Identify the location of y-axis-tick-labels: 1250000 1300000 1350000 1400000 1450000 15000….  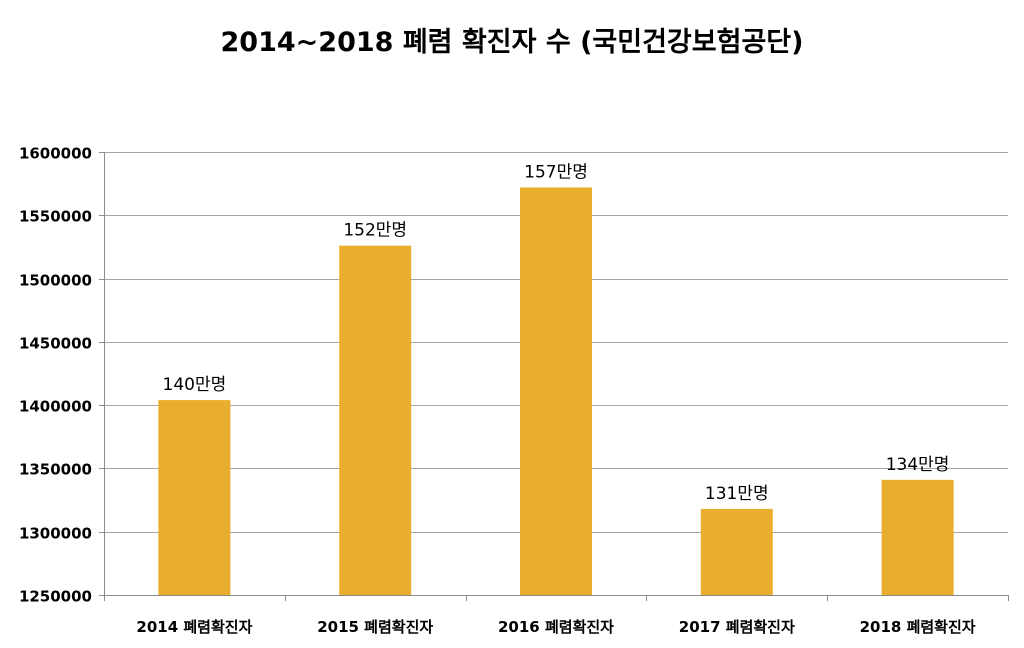
(55, 375).